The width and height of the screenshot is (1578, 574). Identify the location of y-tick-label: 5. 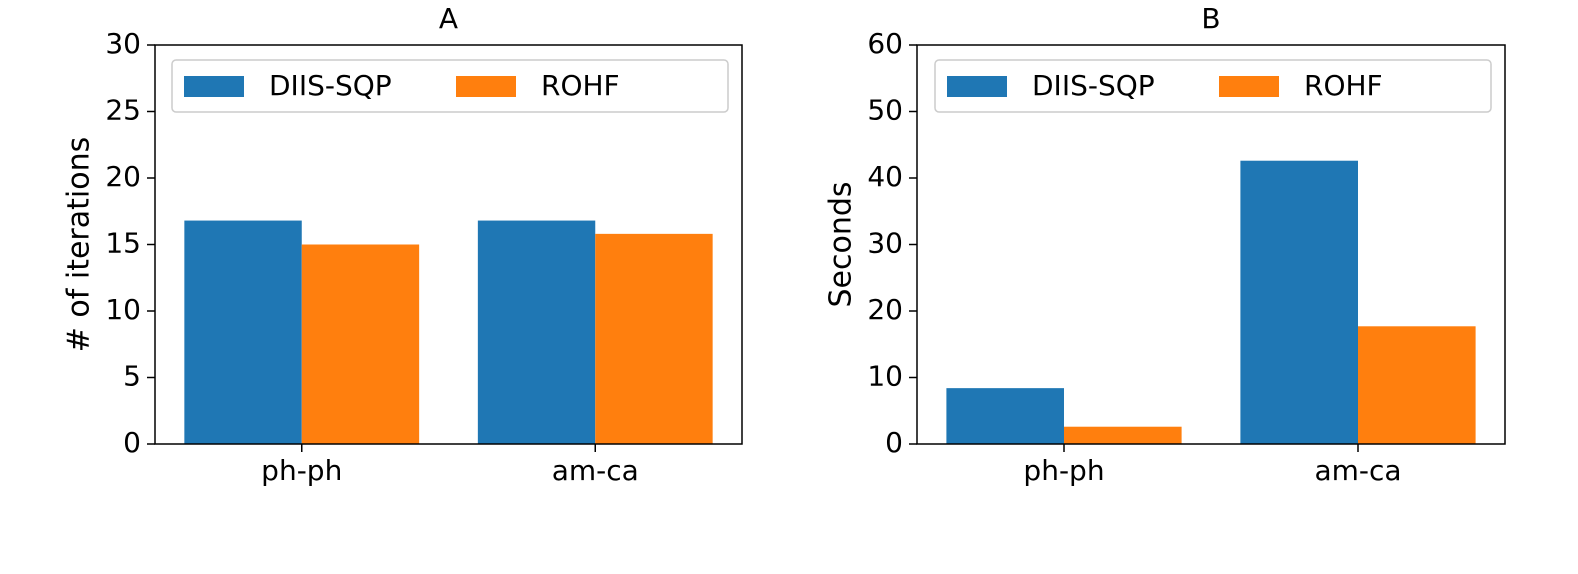
(132, 376).